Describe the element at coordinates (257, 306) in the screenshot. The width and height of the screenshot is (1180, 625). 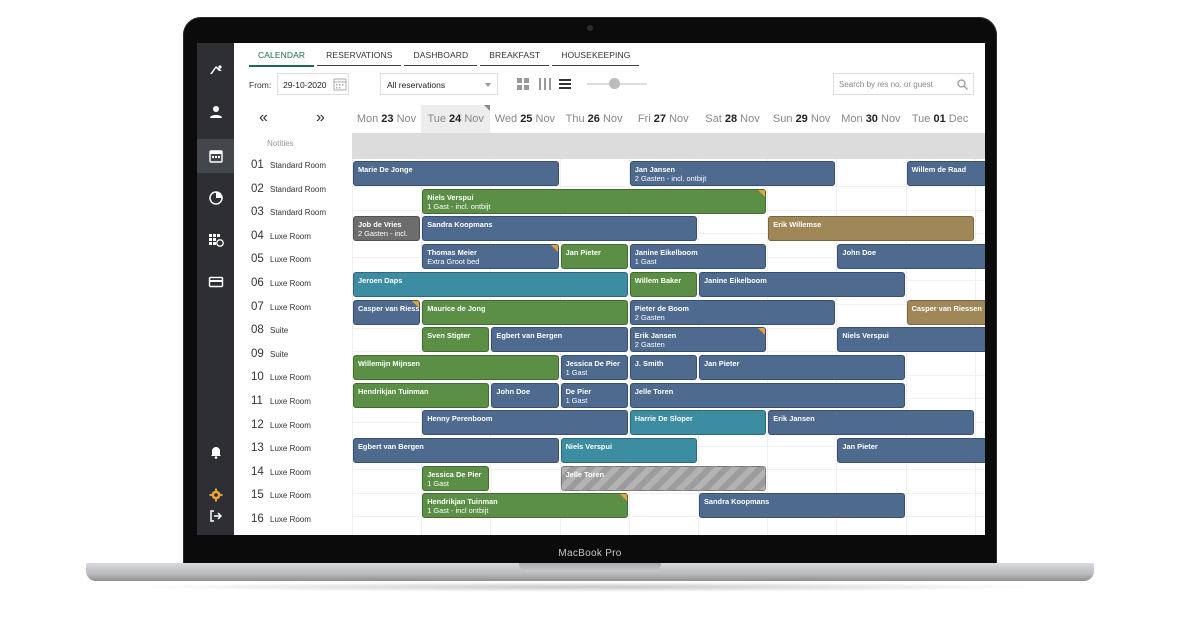
I see `room-number: 07` at that location.